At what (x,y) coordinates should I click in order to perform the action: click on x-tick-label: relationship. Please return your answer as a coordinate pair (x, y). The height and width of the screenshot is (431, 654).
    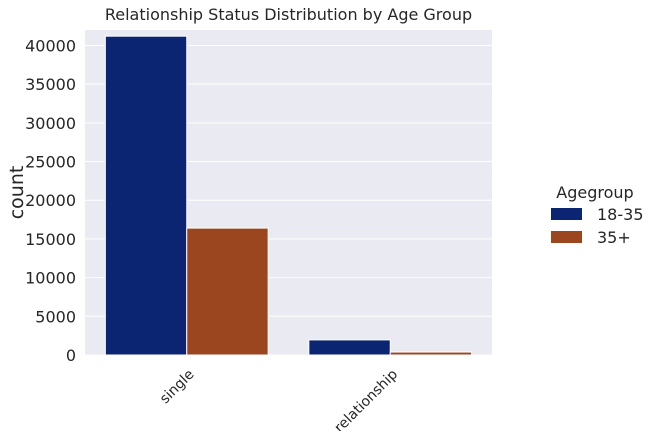
    Looking at the image, I should click on (367, 398).